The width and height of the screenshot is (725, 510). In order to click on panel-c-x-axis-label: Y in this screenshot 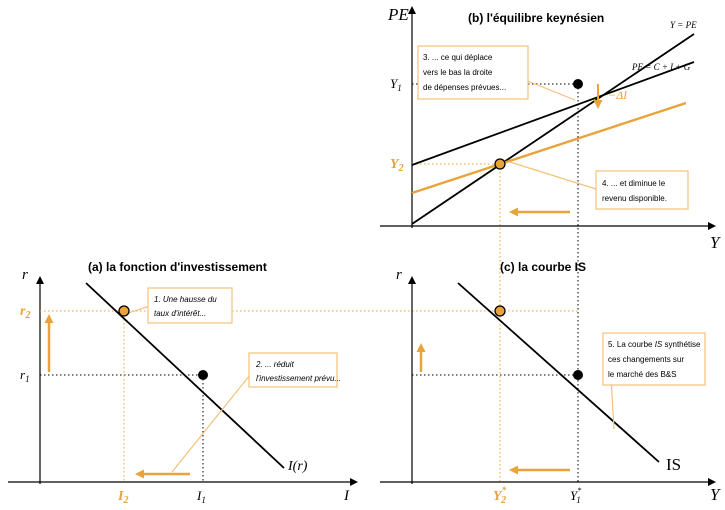, I will do `click(715, 494)`.